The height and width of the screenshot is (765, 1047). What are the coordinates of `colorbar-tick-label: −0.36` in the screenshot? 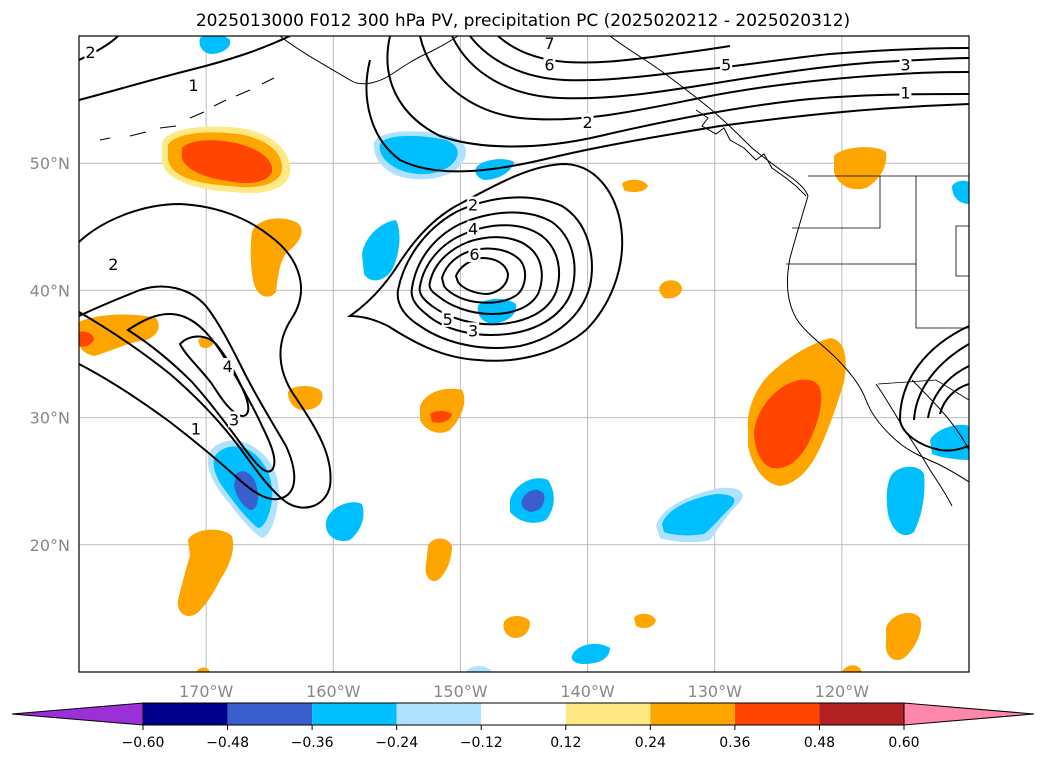 It's located at (312, 743).